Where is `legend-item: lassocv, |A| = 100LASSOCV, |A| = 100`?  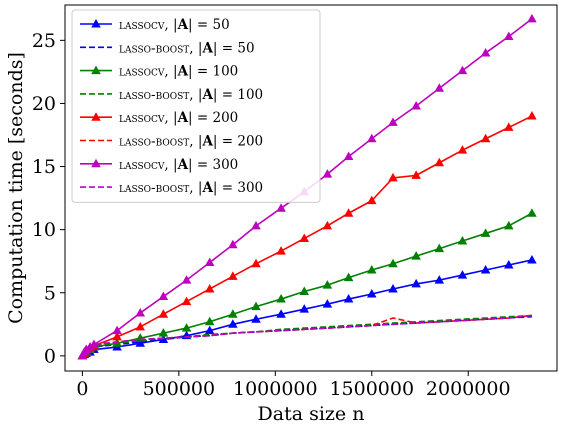
legend-item: lassocv, |A| = 100LASSOCV, |A| = 100 is located at coordinates (159, 72).